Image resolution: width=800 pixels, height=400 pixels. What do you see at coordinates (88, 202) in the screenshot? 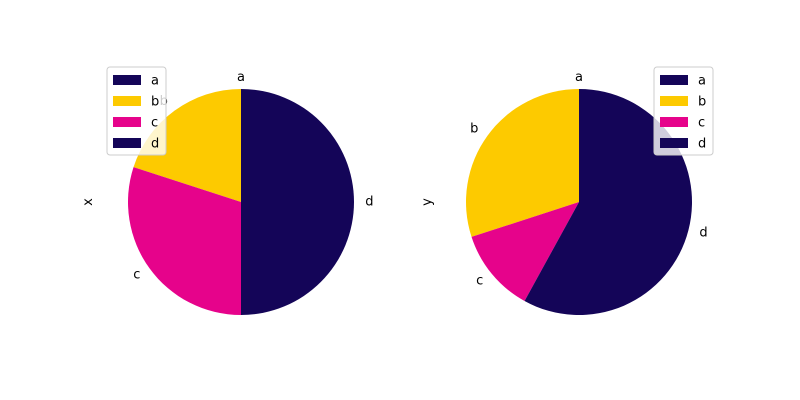
I see `pie-ylabel-left: x` at bounding box center [88, 202].